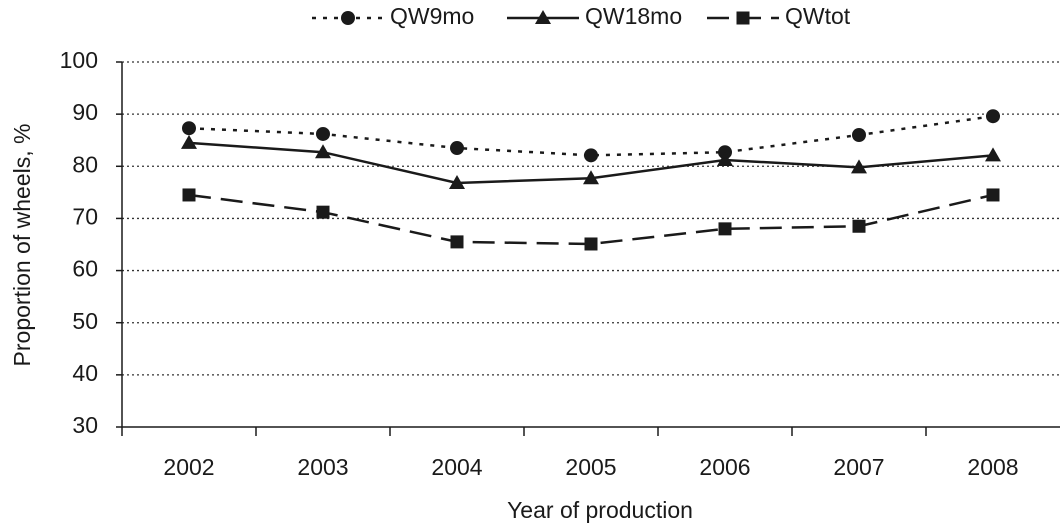  What do you see at coordinates (432, 16) in the screenshot?
I see `legend-label: QW9mo` at bounding box center [432, 16].